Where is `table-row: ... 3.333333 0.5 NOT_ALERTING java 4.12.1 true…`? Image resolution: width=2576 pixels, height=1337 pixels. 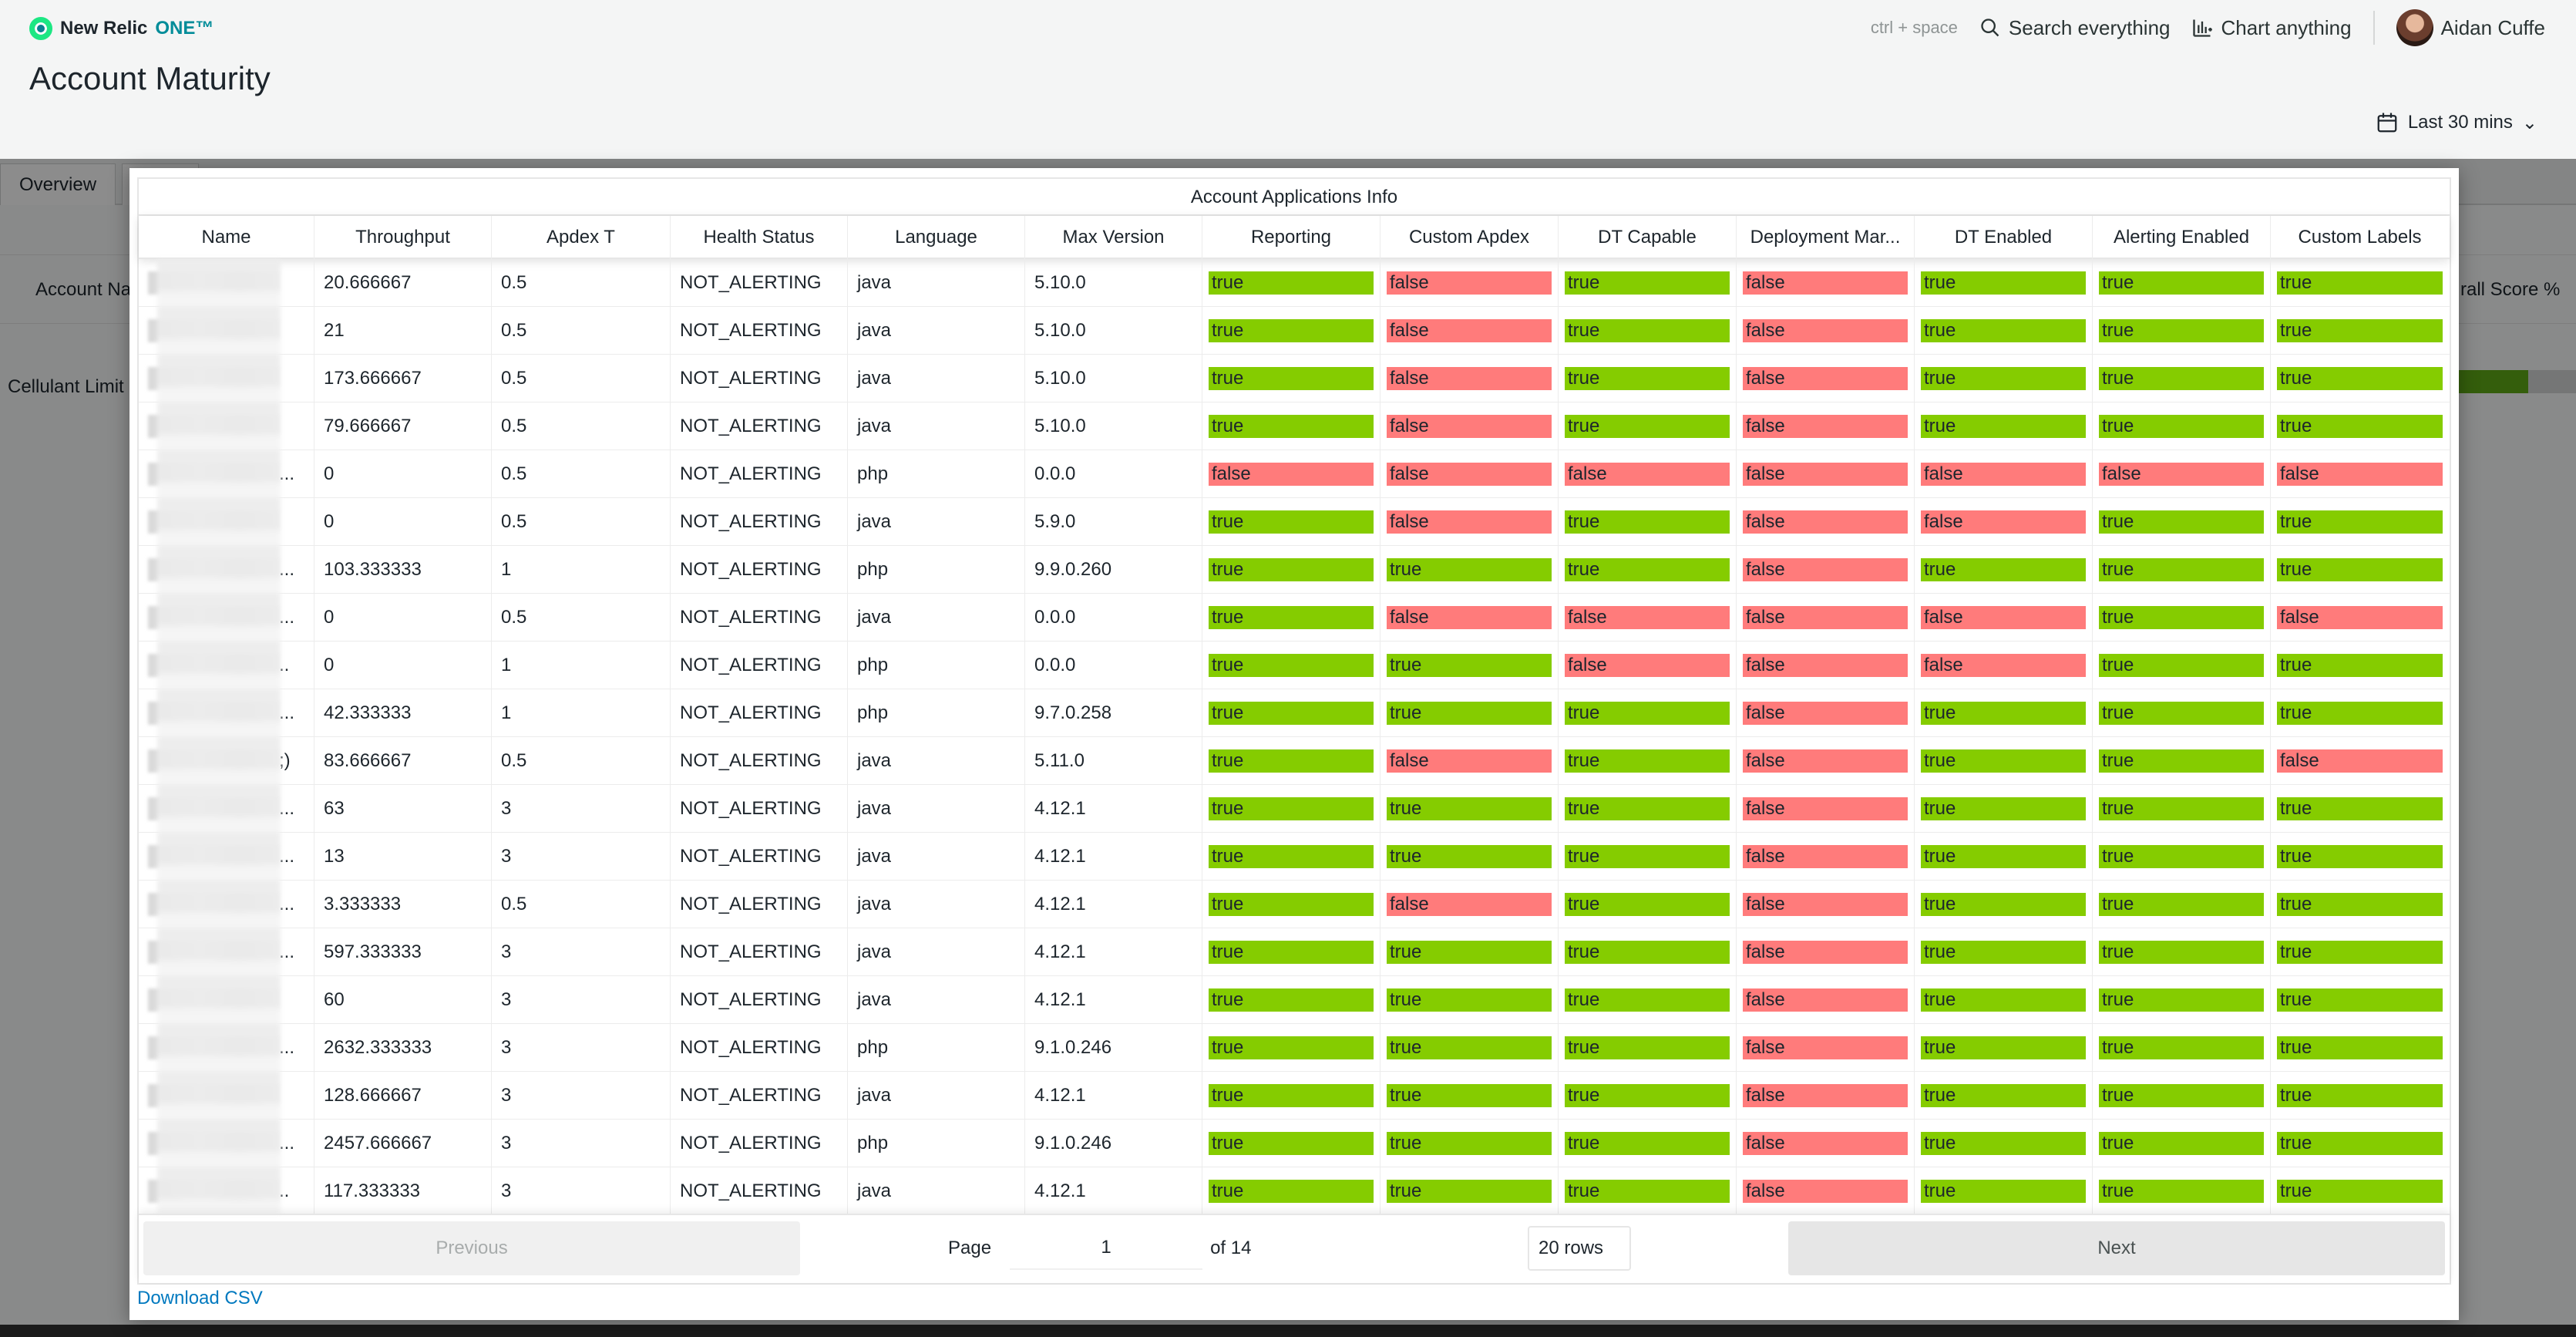
table-row: ... 3.333333 0.5 NOT_ALERTING java 4.12.1 true… is located at coordinates (1294, 904).